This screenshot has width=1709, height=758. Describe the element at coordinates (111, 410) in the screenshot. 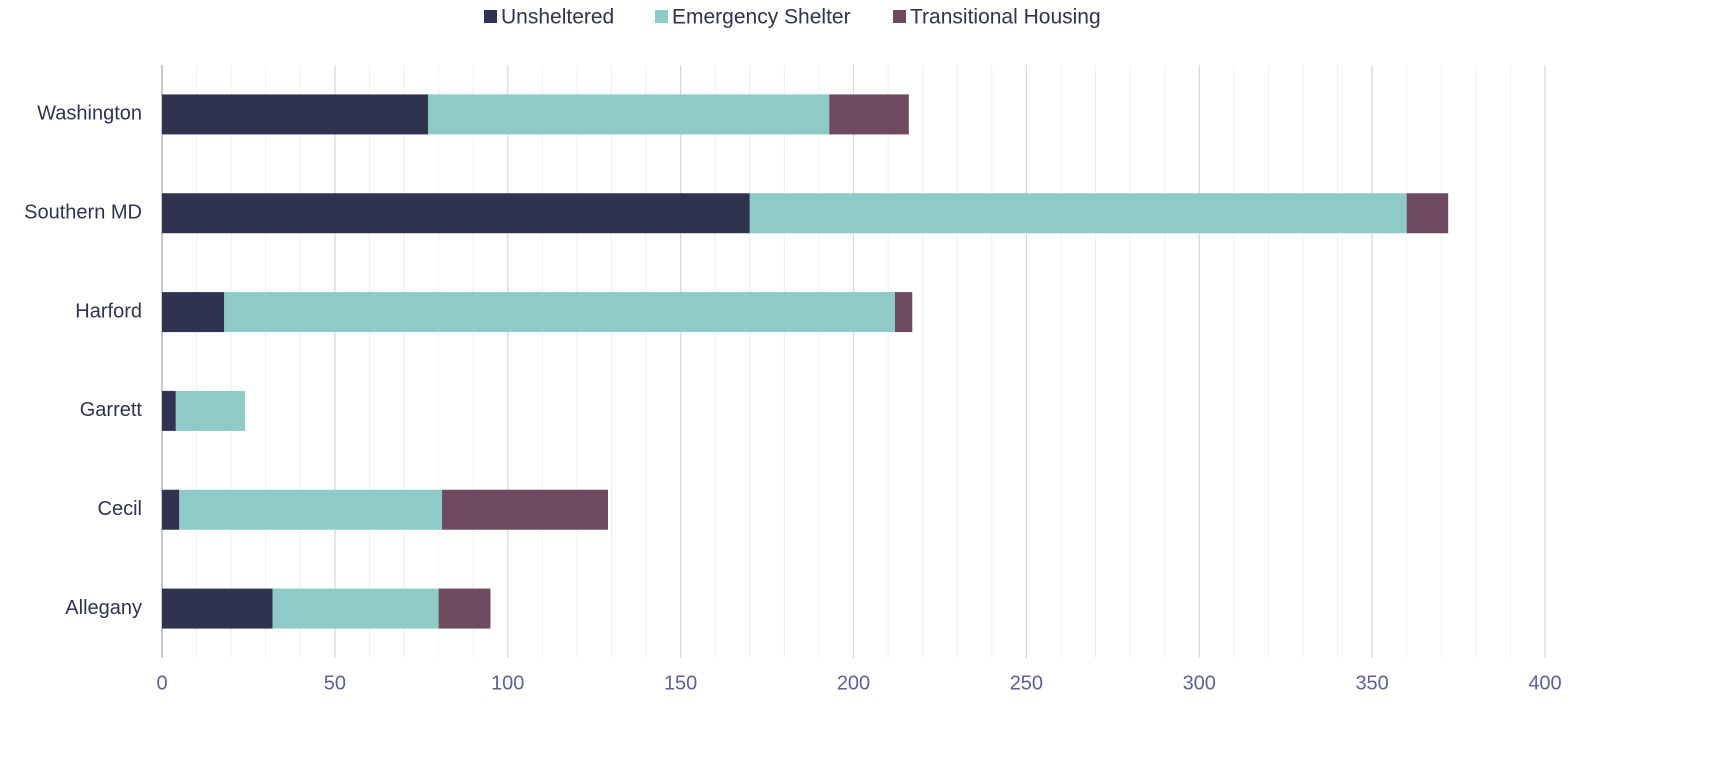

I see `y-tick-label: Garrett` at that location.